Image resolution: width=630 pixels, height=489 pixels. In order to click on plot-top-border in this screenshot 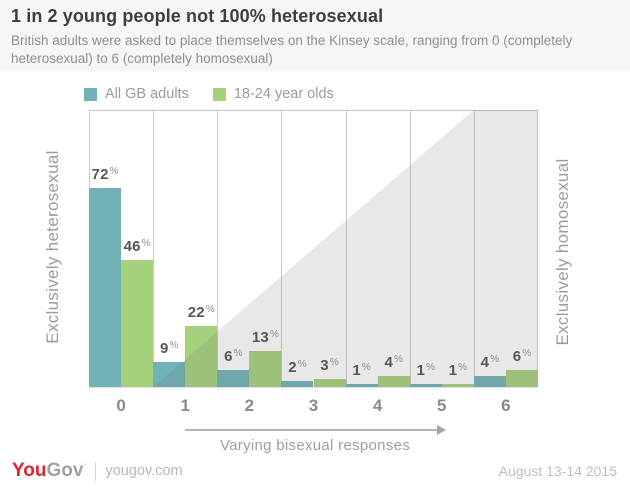, I will do `click(313, 110)`.